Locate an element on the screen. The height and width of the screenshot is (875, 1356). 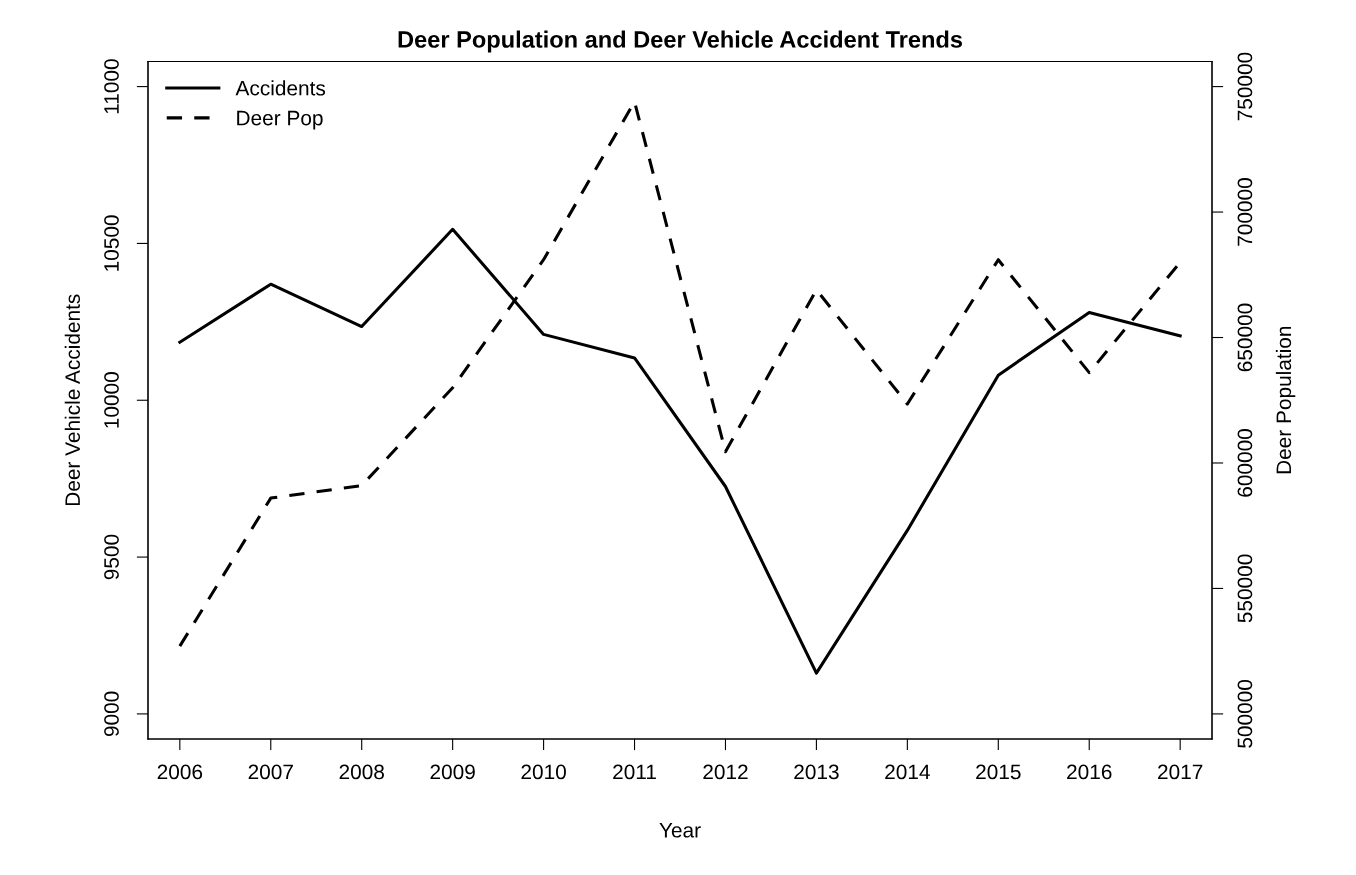
x-tick-label: 2010 is located at coordinates (543, 772).